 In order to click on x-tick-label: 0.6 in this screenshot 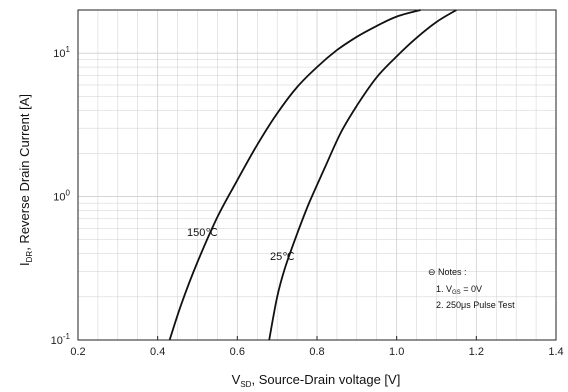, I will do `click(237, 352)`.